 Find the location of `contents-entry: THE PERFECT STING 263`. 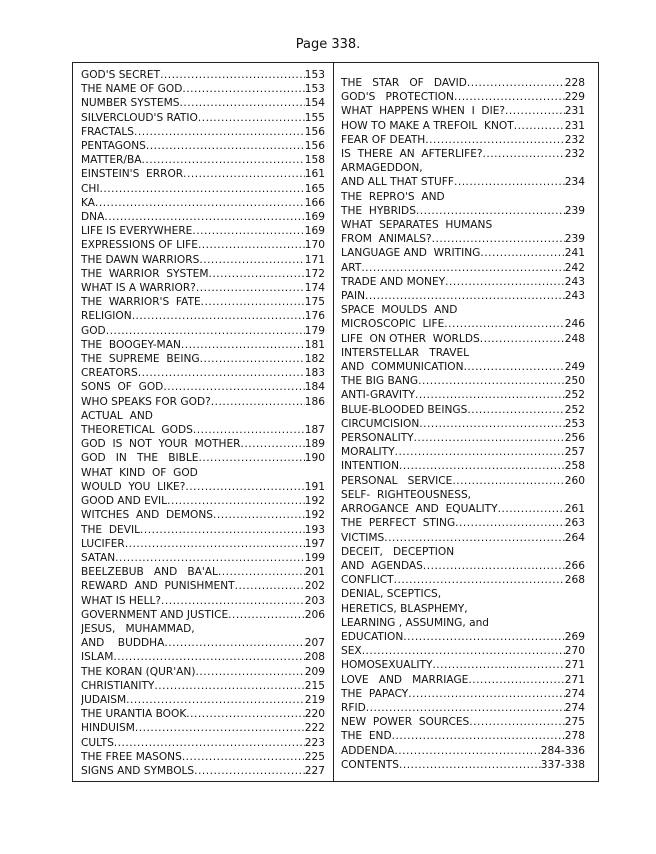

contents-entry: THE PERFECT STING 263 is located at coordinates (463, 523).